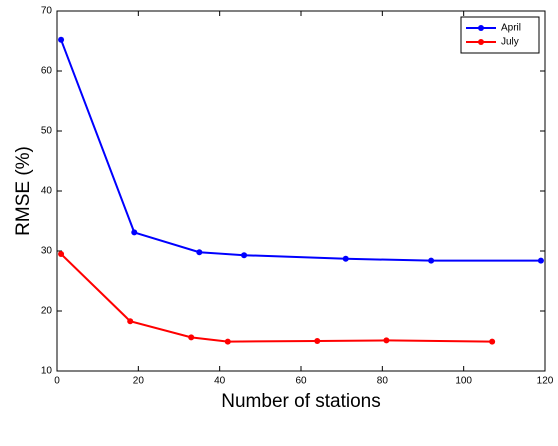 Image resolution: width=558 pixels, height=446 pixels. Describe the element at coordinates (47, 131) in the screenshot. I see `y-tick-label: 50` at that location.